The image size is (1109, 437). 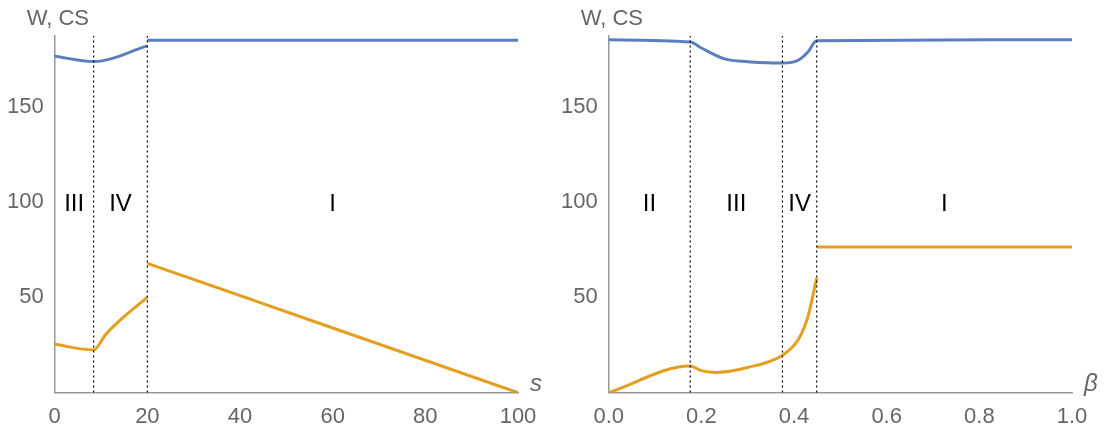 I want to click on x-tick-label: 60, so click(x=332, y=415).